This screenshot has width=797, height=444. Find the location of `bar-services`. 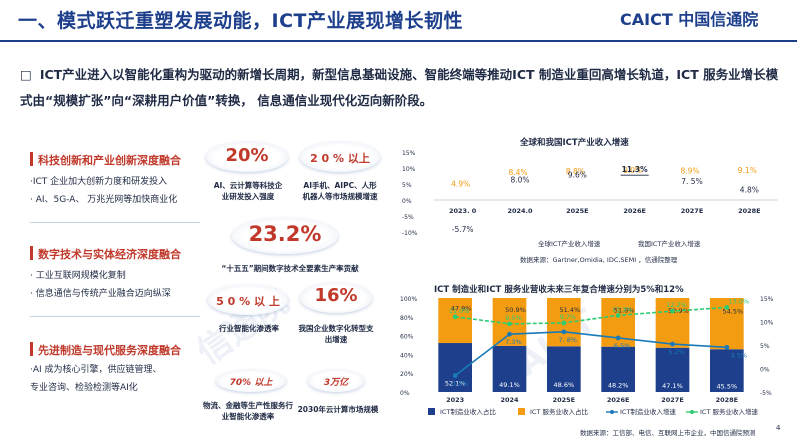

bar-services is located at coordinates (455, 321).